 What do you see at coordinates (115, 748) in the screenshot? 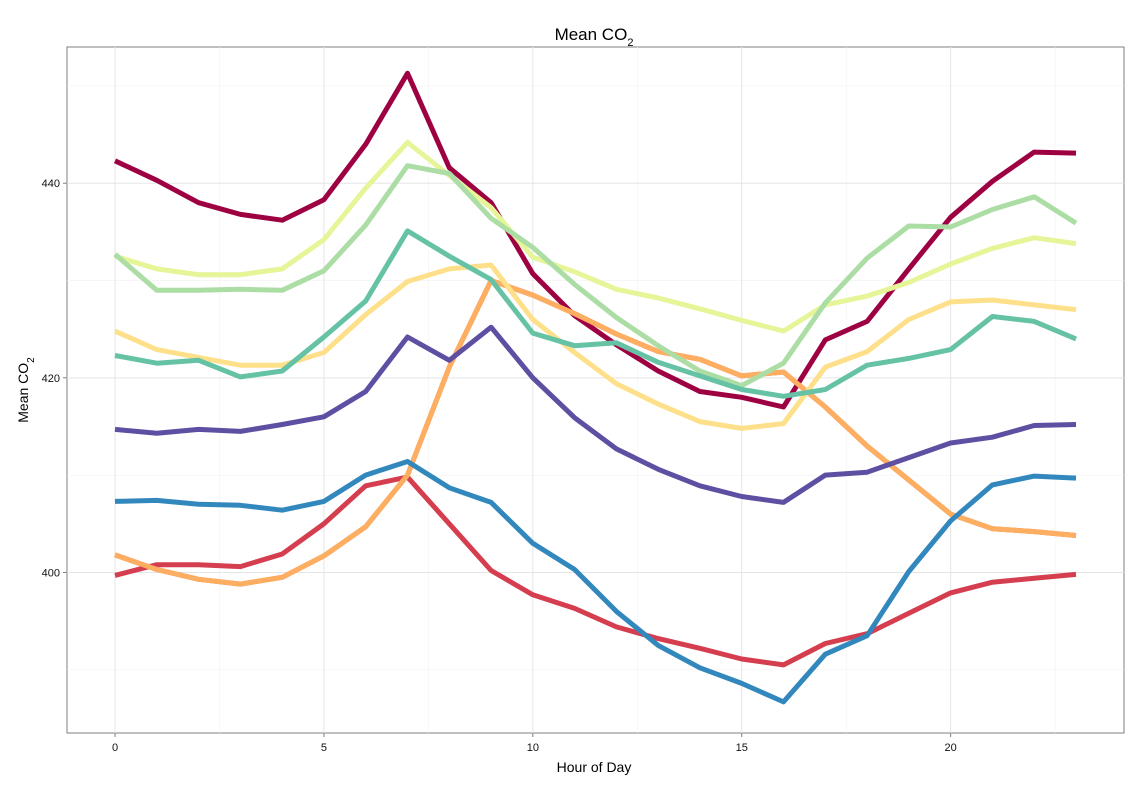
I see `x-tick-label: 0` at bounding box center [115, 748].